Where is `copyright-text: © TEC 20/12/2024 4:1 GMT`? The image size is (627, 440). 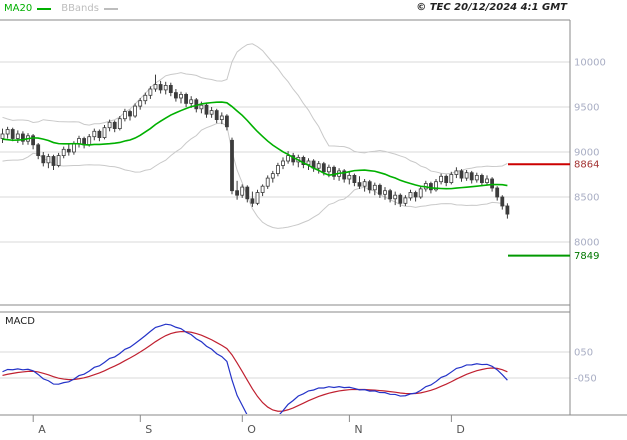 copyright-text: © TEC 20/12/2024 4:1 GMT is located at coordinates (491, 7).